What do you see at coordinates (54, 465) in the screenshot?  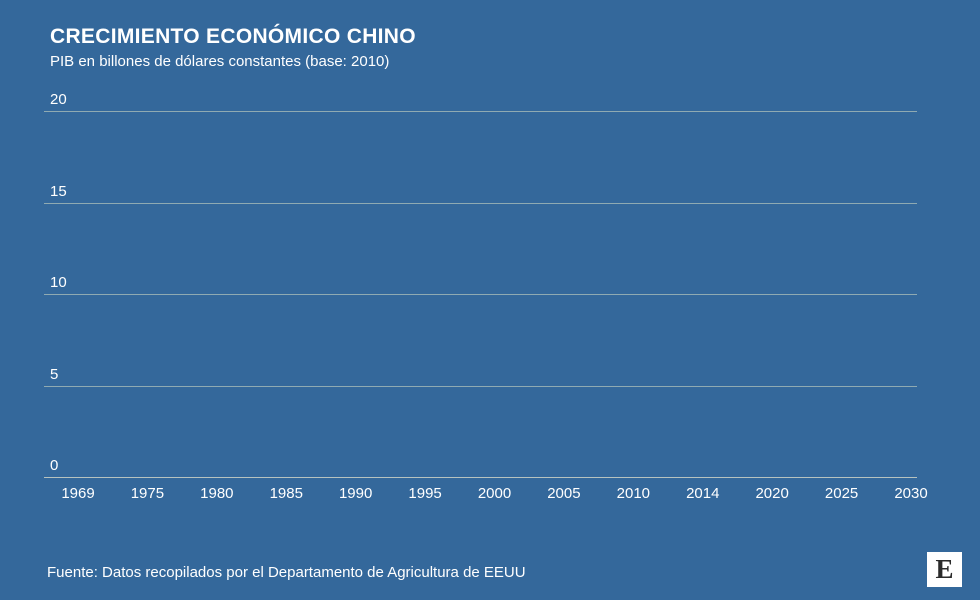 I see `y-tick-label: 0` at bounding box center [54, 465].